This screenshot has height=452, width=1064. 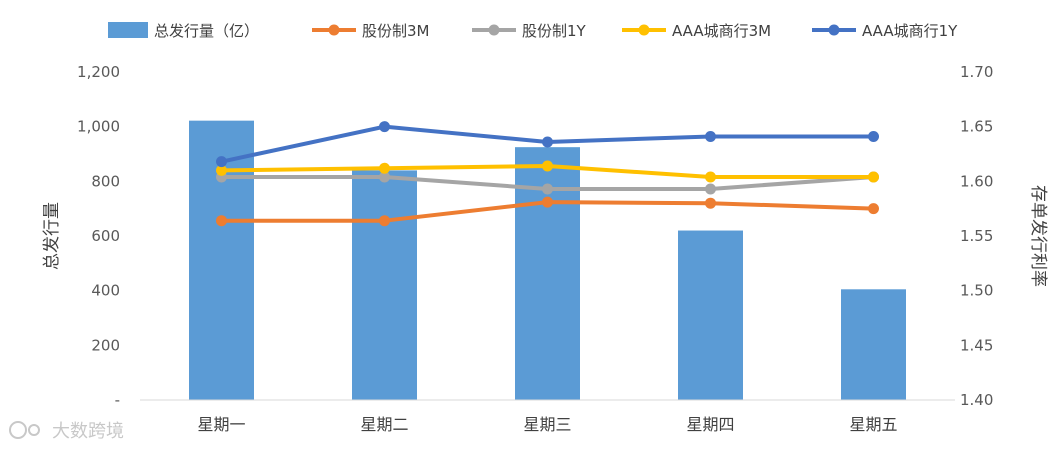 What do you see at coordinates (221, 424) in the screenshot?
I see `x-category-label: 星期一` at bounding box center [221, 424].